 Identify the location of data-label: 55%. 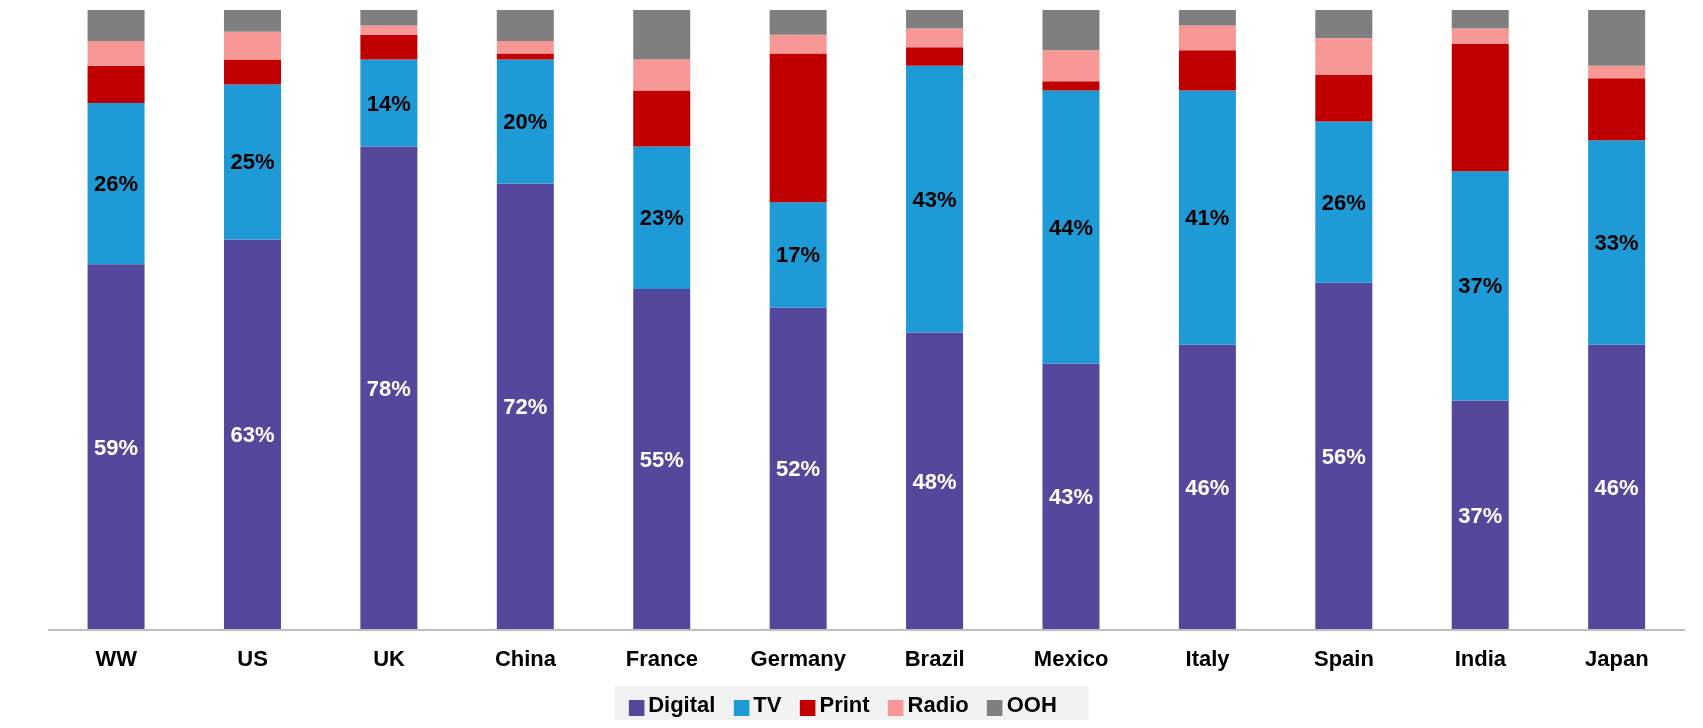
(661, 459).